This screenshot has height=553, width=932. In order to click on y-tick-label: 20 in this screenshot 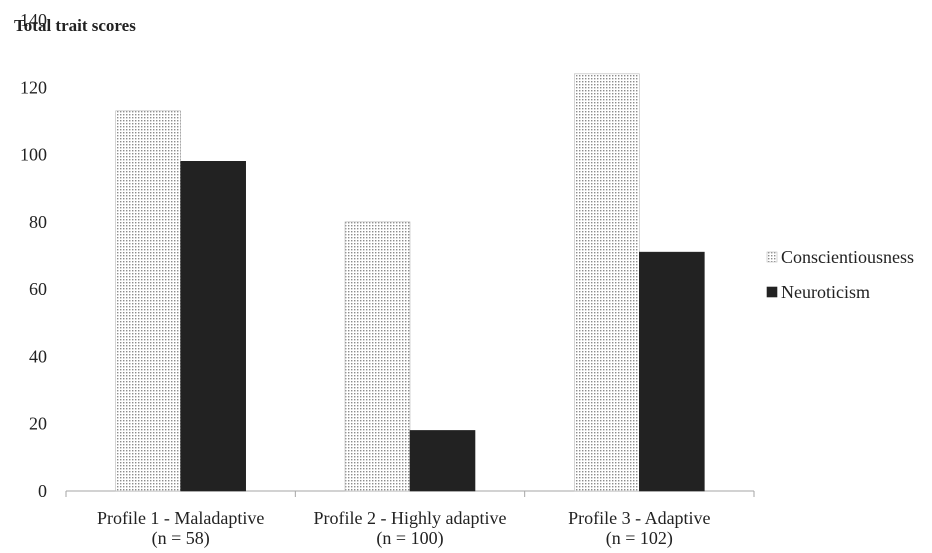, I will do `click(38, 424)`.